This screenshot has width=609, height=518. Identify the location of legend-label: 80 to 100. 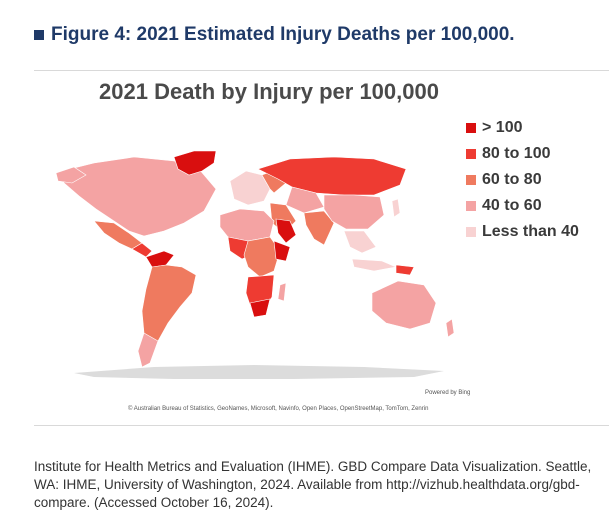
(516, 153).